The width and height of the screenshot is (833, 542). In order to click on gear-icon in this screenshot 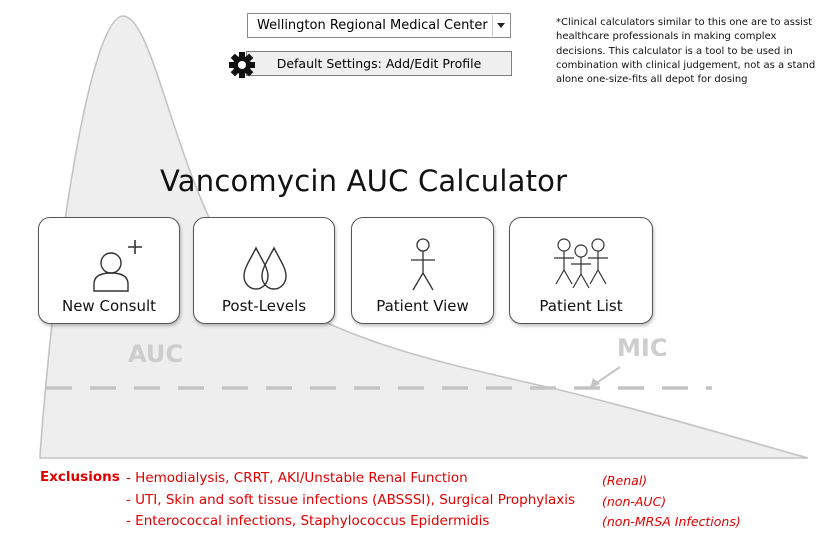, I will do `click(242, 65)`.